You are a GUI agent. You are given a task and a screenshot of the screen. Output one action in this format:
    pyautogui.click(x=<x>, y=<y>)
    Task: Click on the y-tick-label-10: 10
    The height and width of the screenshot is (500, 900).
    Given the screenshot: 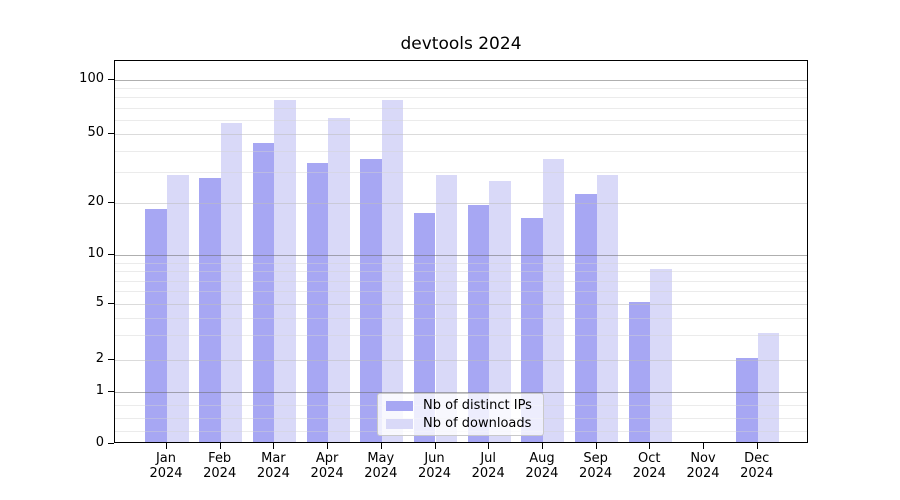 What is the action you would take?
    pyautogui.click(x=95, y=254)
    